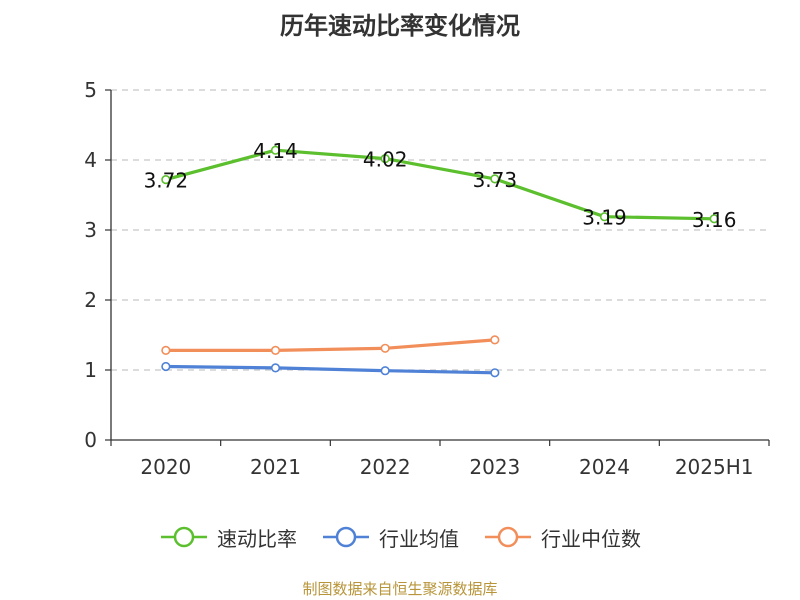  I want to click on y-tick-label: 1, so click(90, 370).